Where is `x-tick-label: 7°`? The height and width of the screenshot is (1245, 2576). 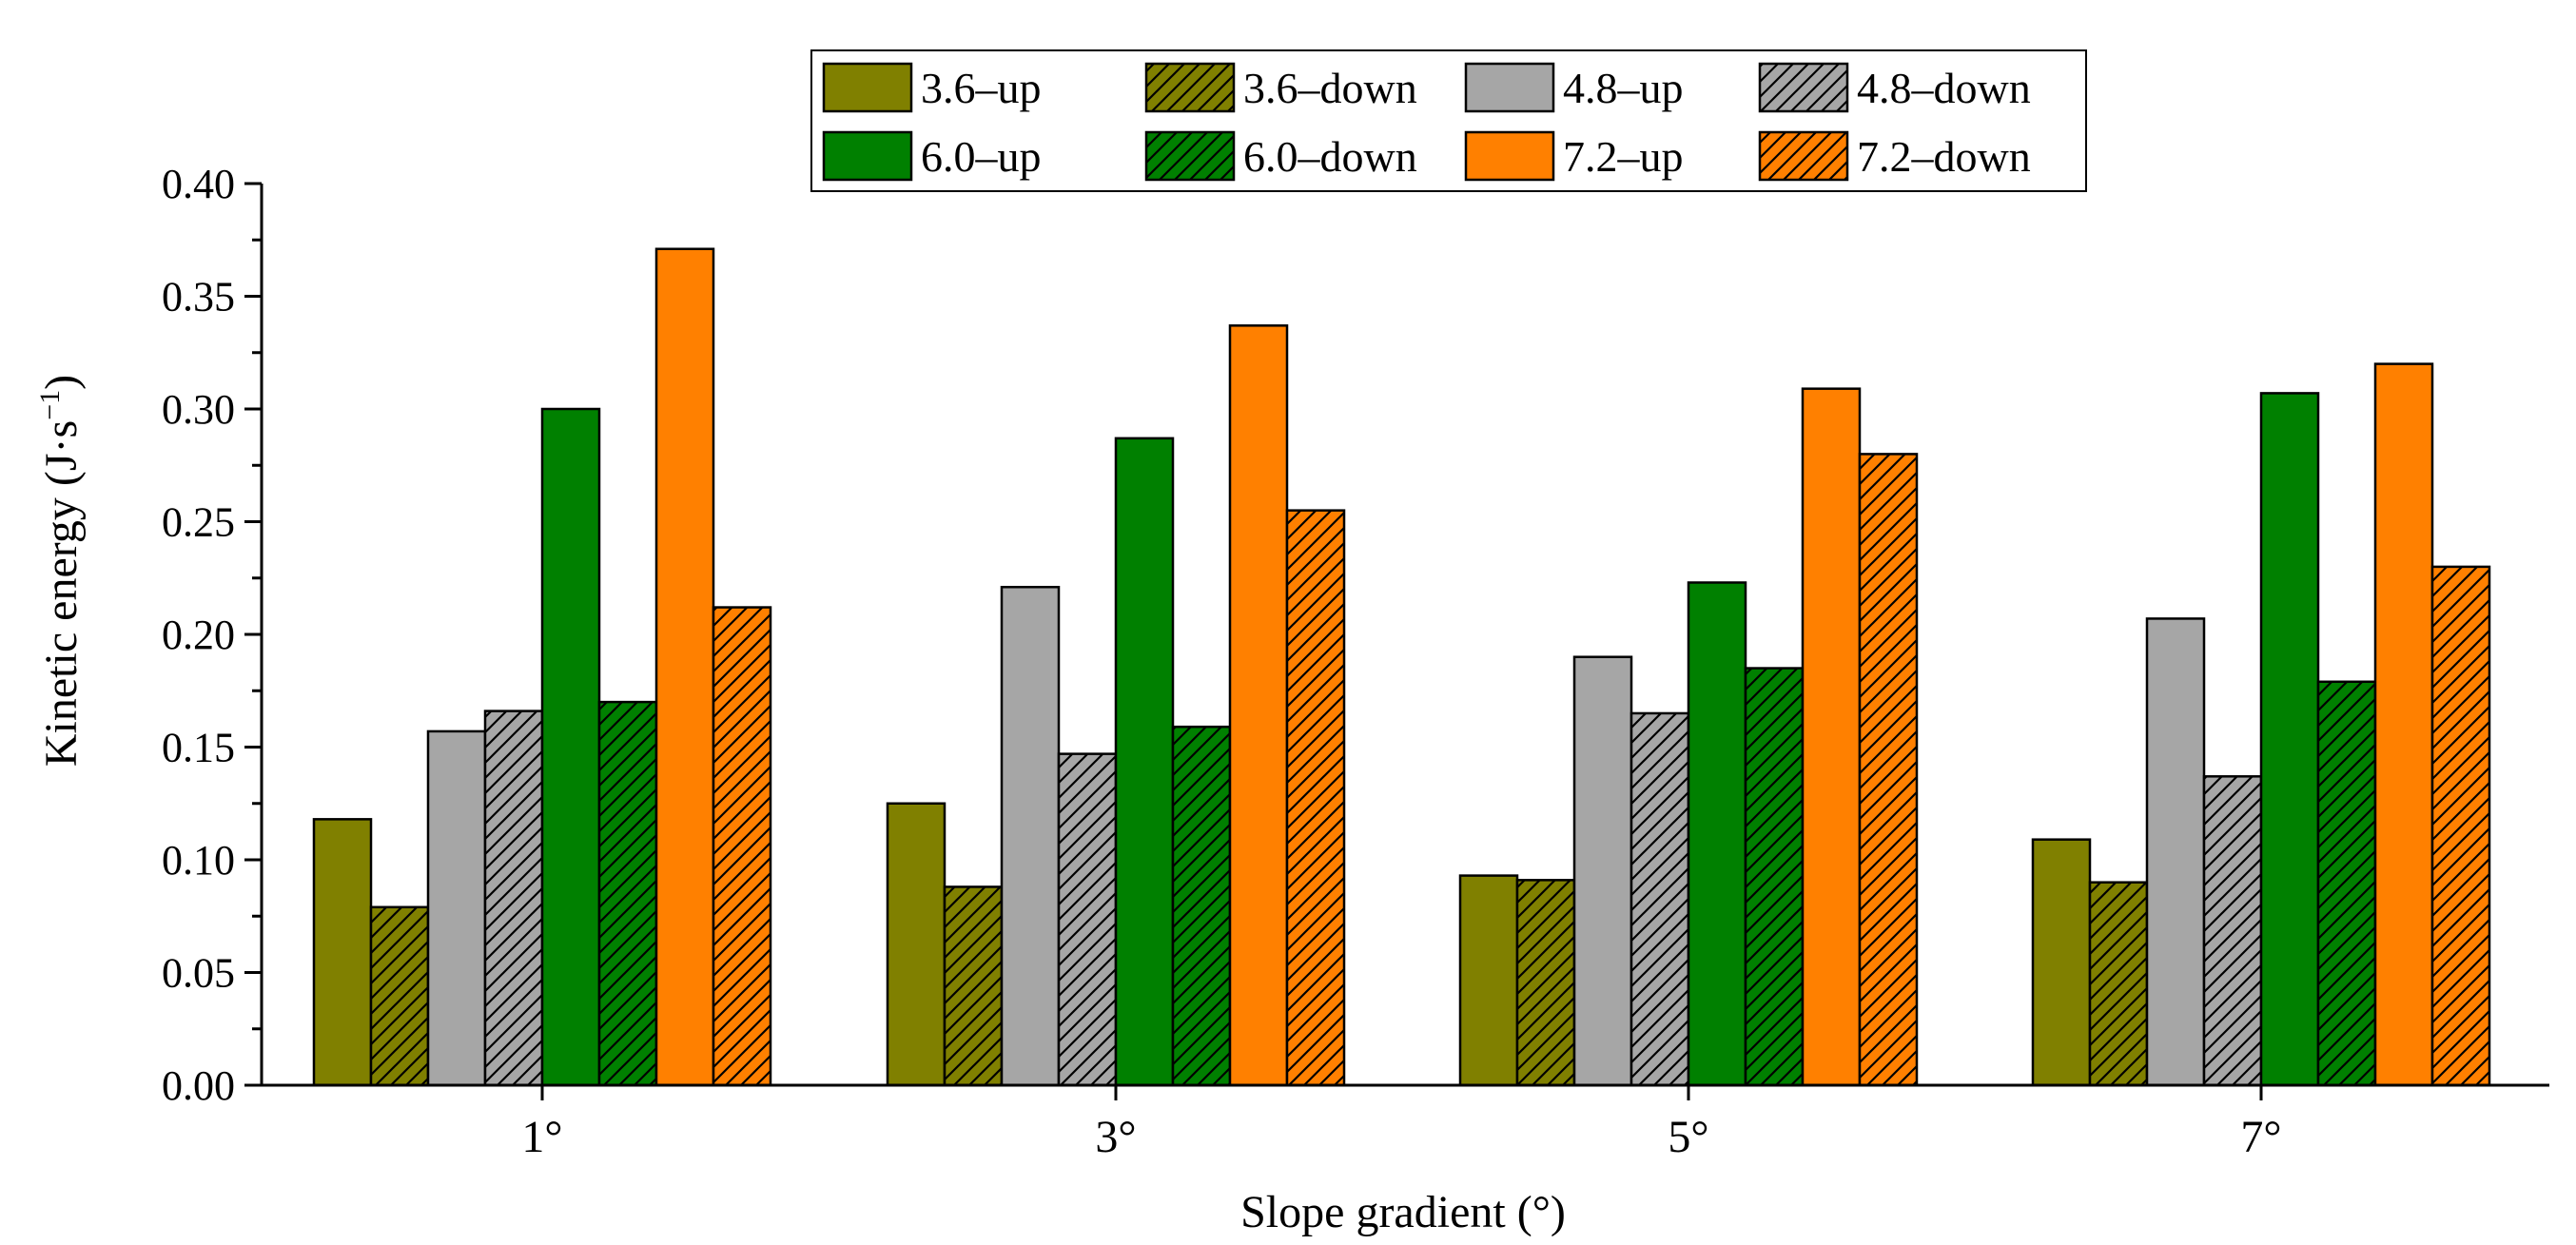
x-tick-label: 7° is located at coordinates (2261, 1137).